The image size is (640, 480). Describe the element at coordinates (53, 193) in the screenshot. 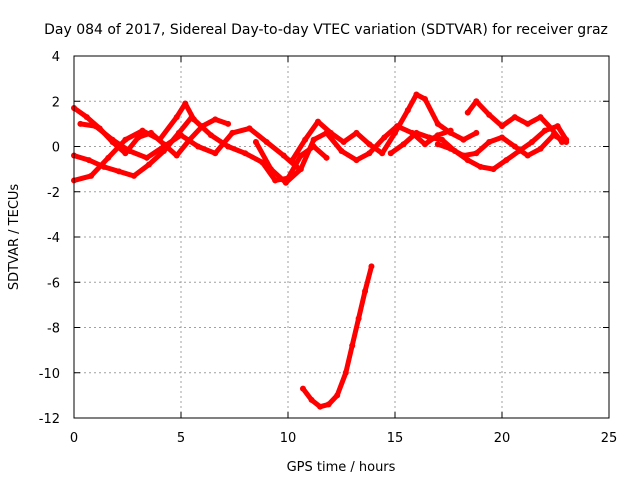

I see `y-tick-label: -2` at that location.